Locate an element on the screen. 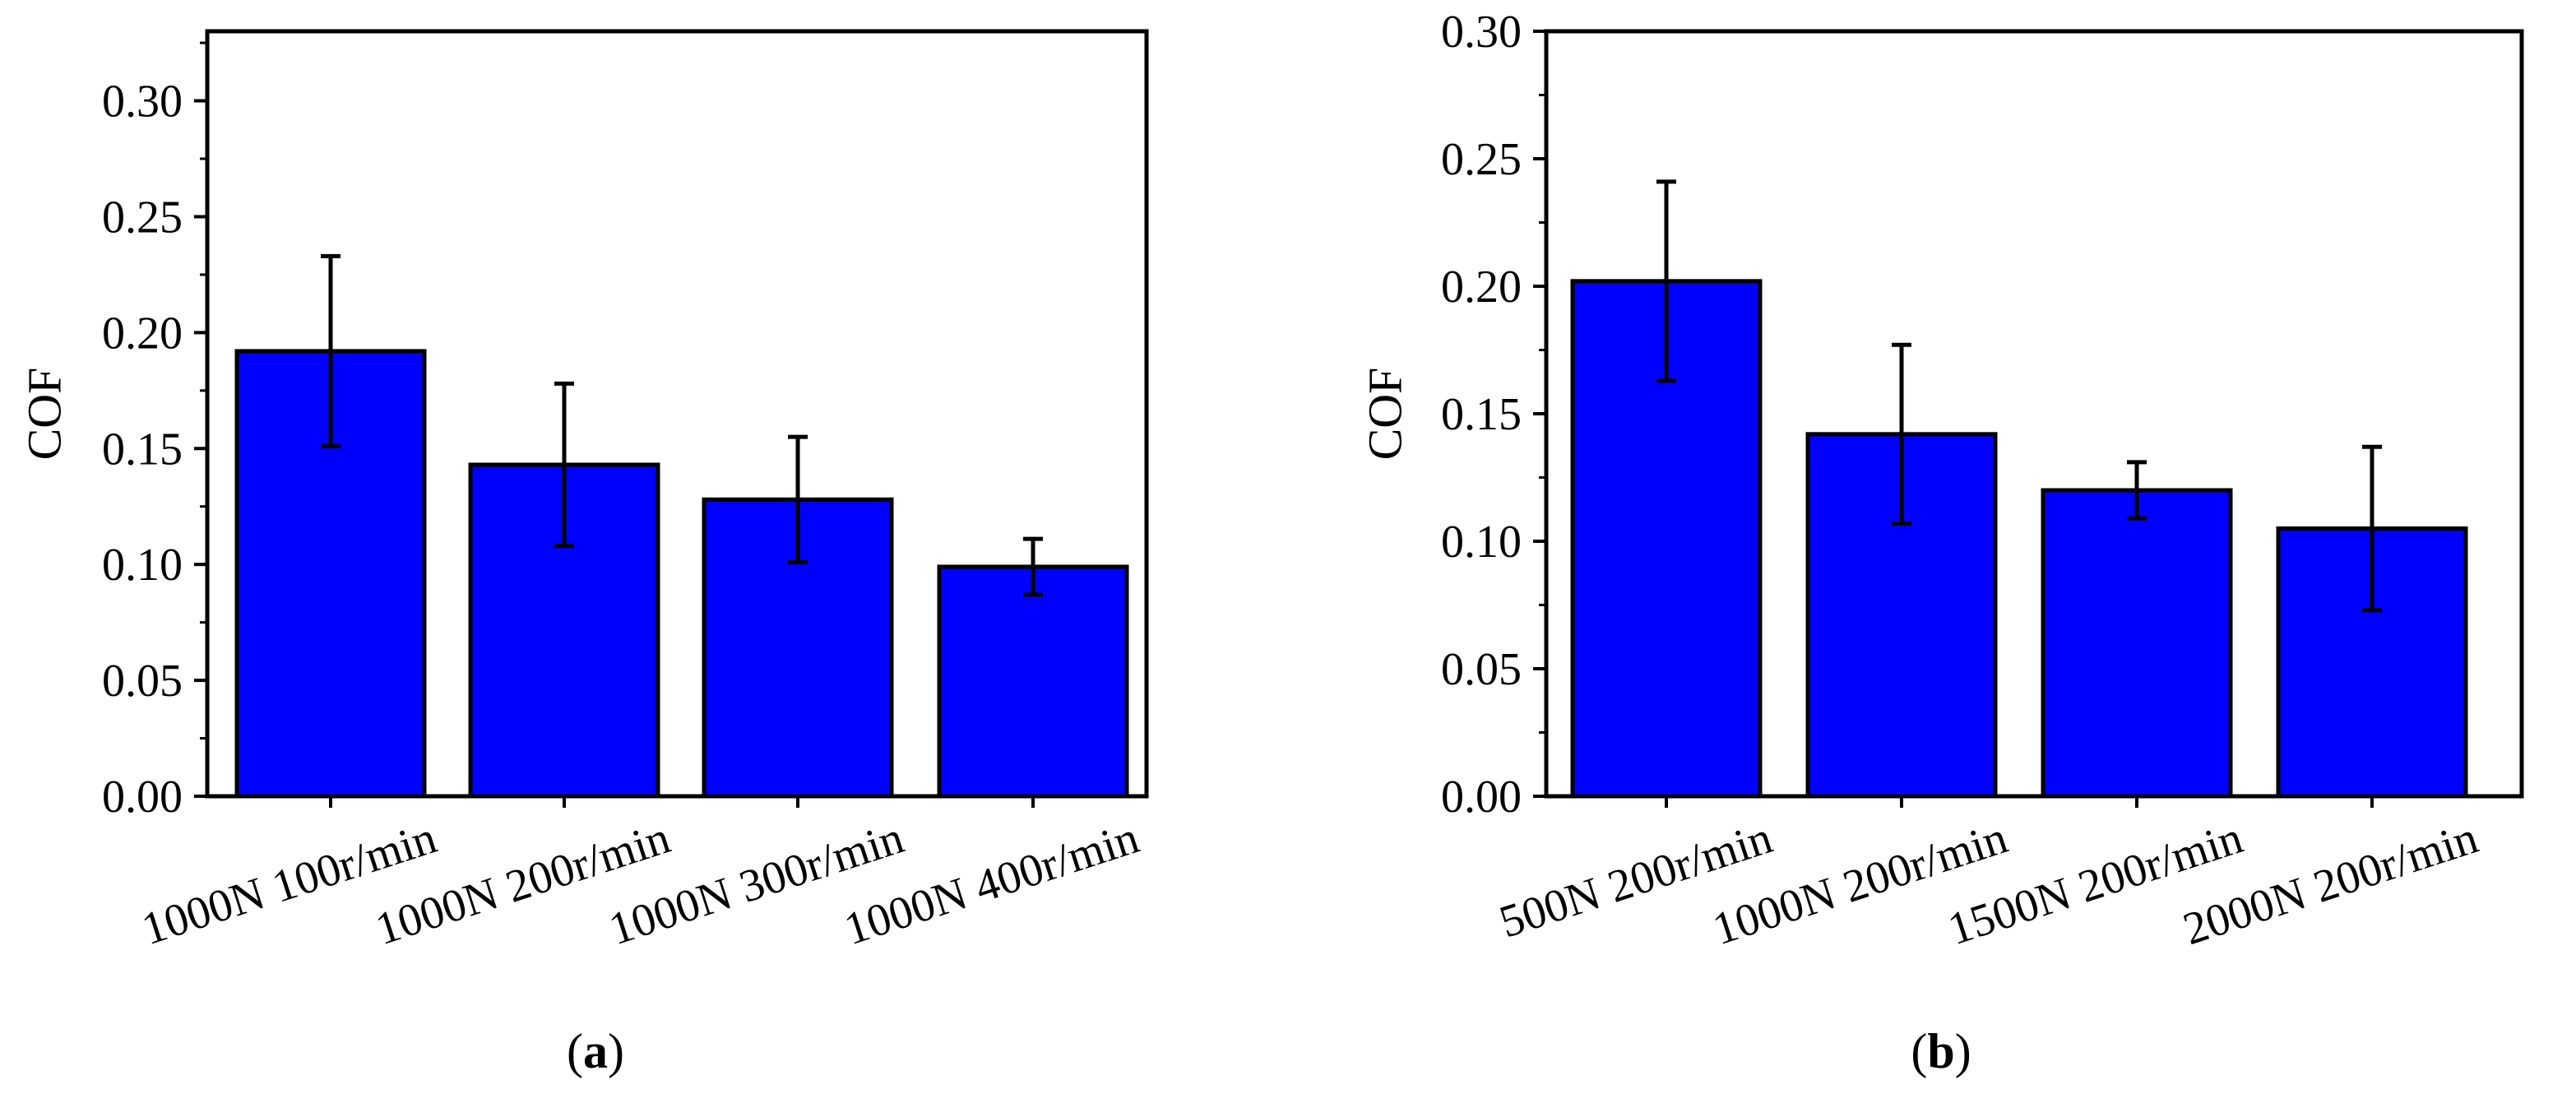  panel-label-letter: b is located at coordinates (1941, 1051).